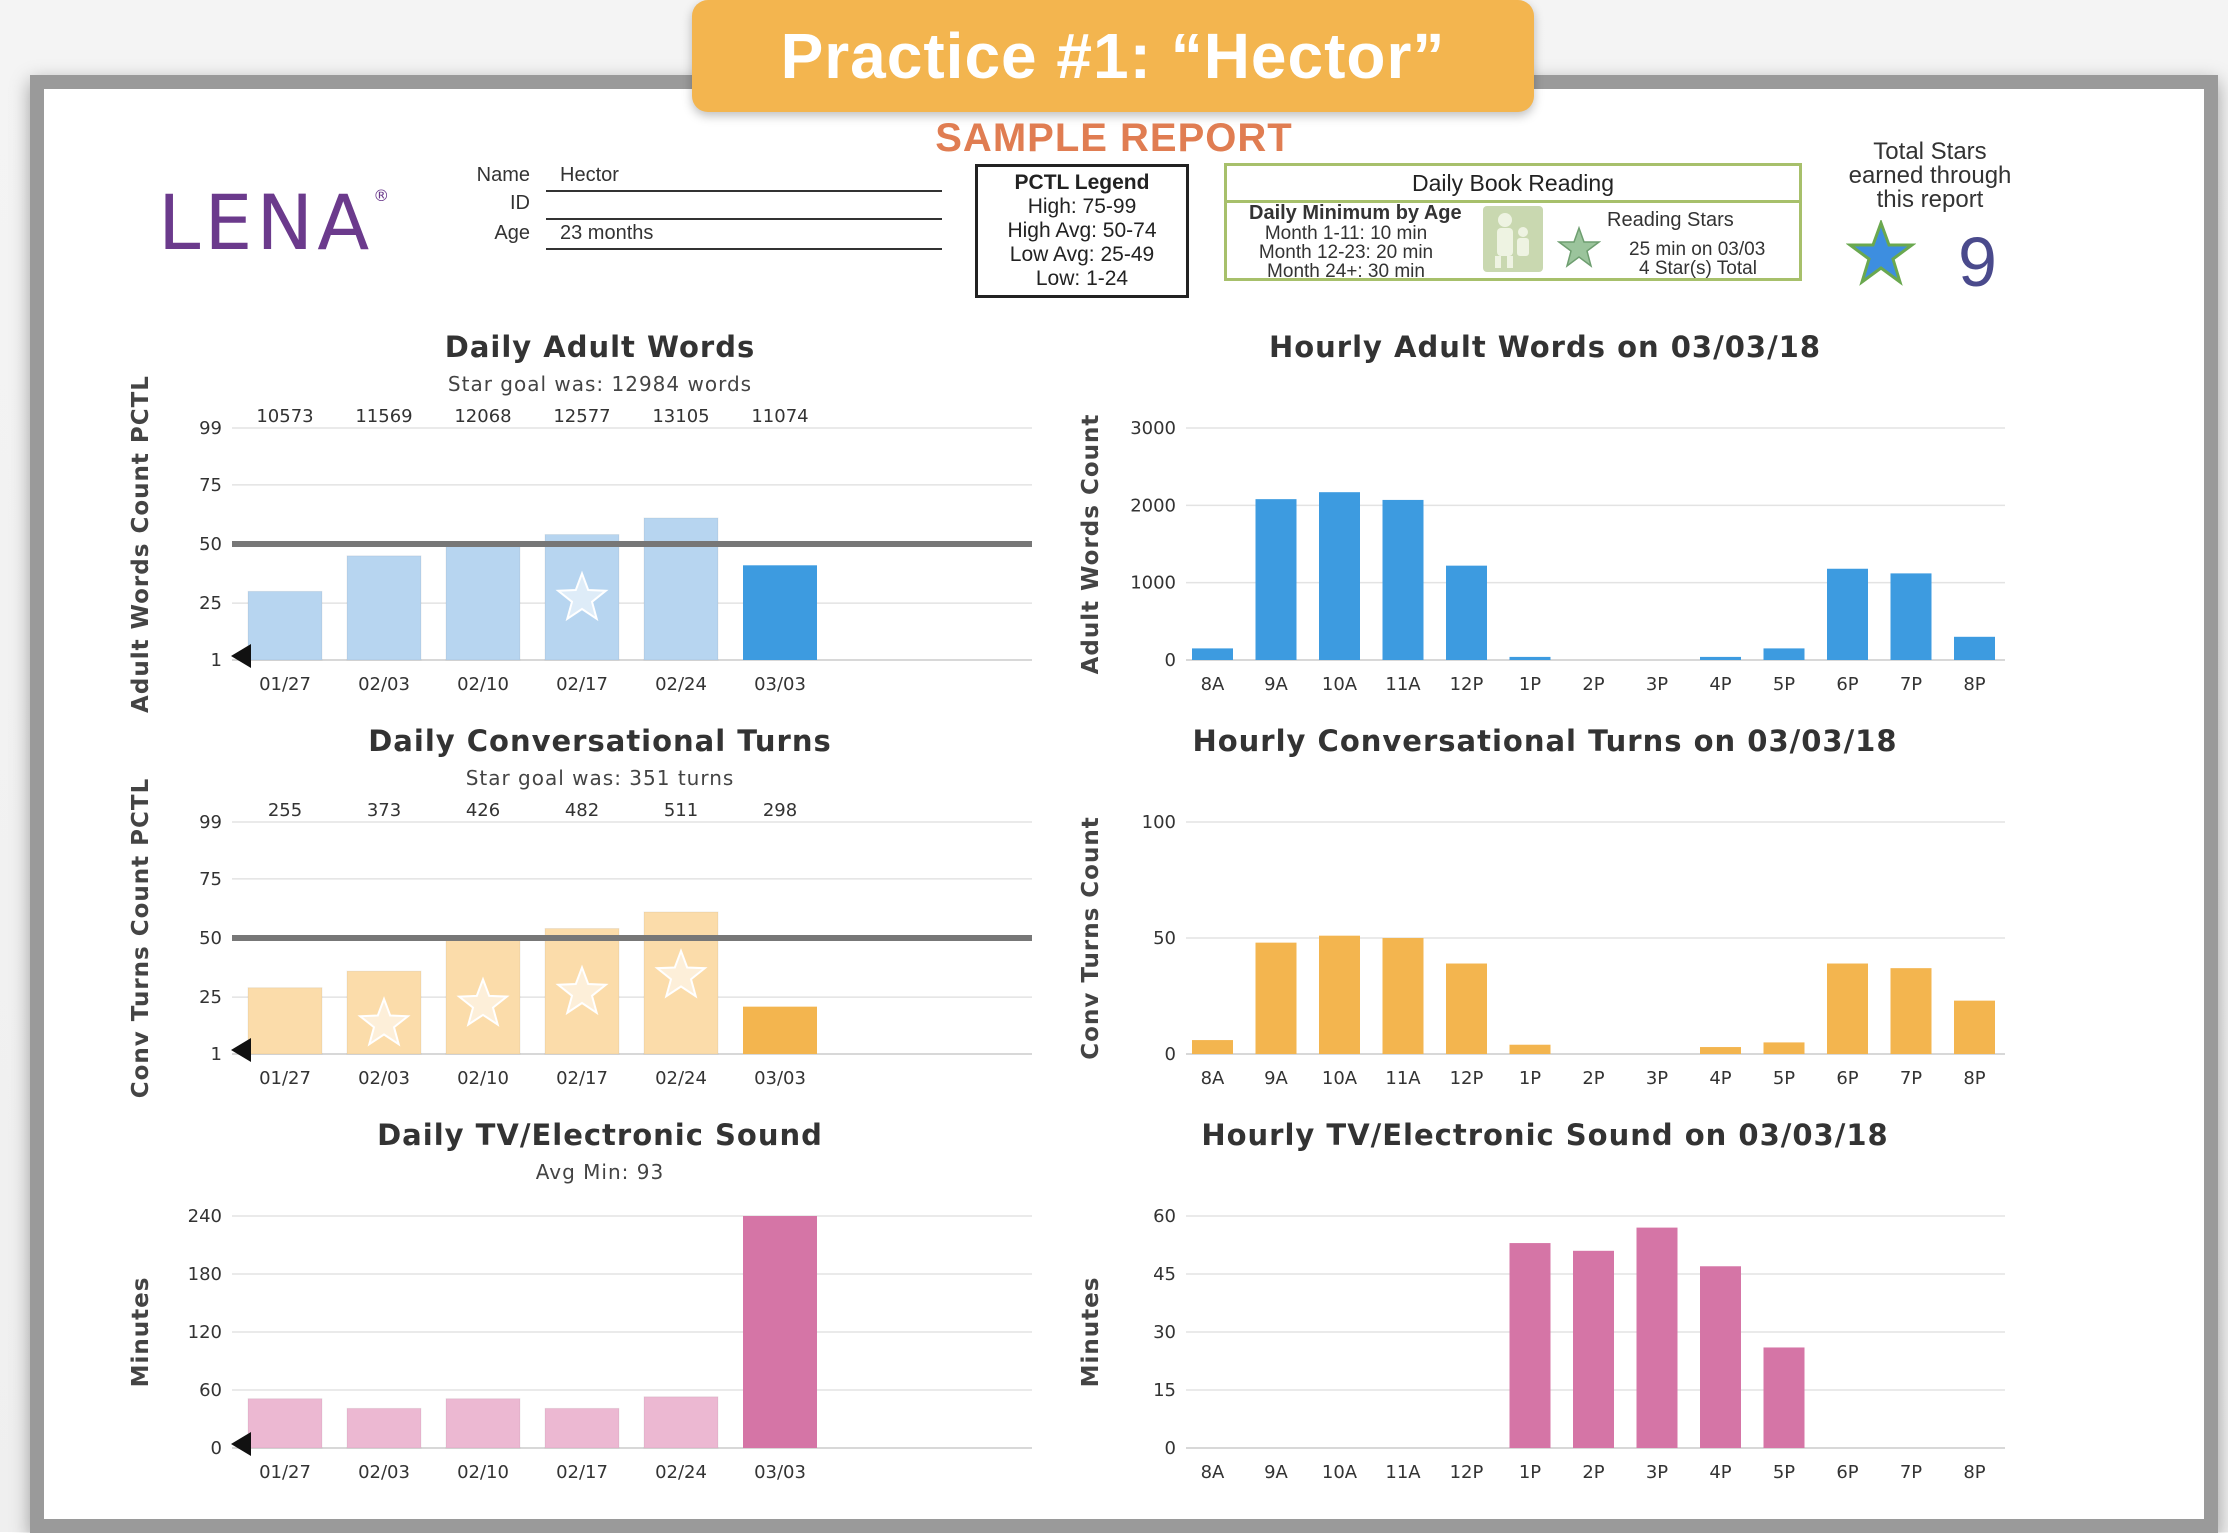 Image resolution: width=2228 pixels, height=1533 pixels. Describe the element at coordinates (1697, 249) in the screenshot. I see `reading-stars-minutes: 25 min on 03/03` at that location.